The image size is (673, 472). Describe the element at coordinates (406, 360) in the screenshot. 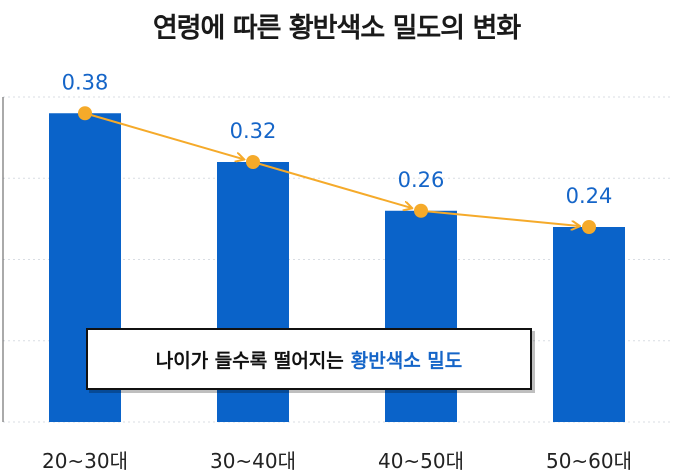

I see `annotation-highlight: 황반색소 밀도` at that location.